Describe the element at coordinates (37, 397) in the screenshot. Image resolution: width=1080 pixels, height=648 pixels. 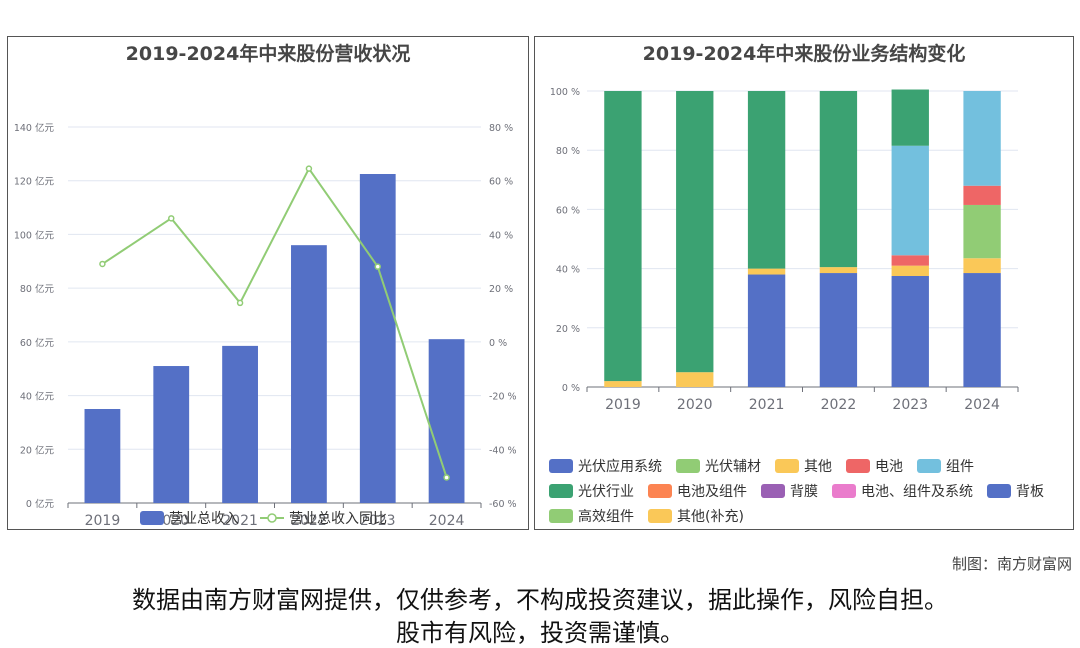
I see `y-left-tick-label: 40 亿元` at that location.